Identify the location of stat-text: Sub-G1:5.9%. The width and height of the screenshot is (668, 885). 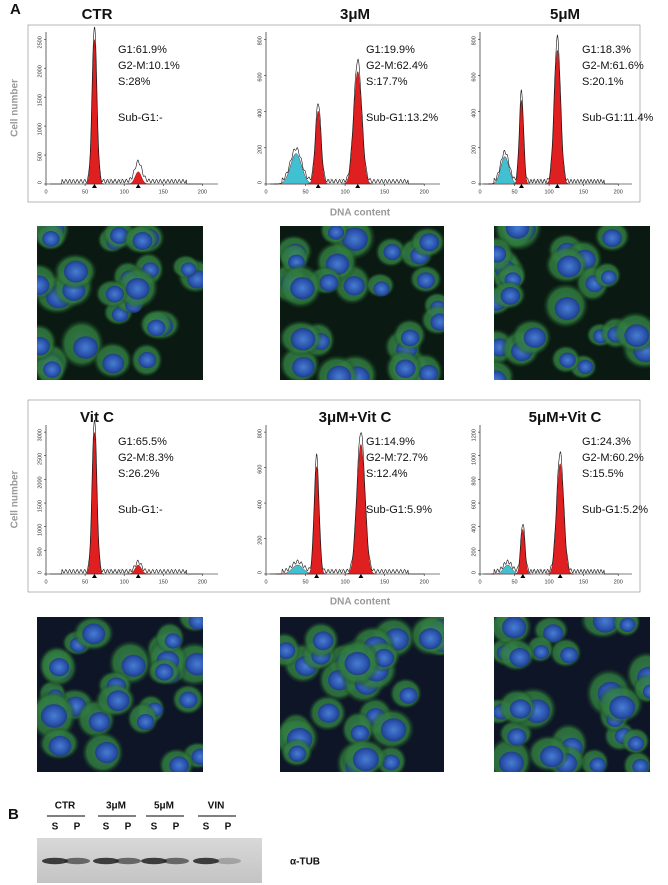
(399, 510).